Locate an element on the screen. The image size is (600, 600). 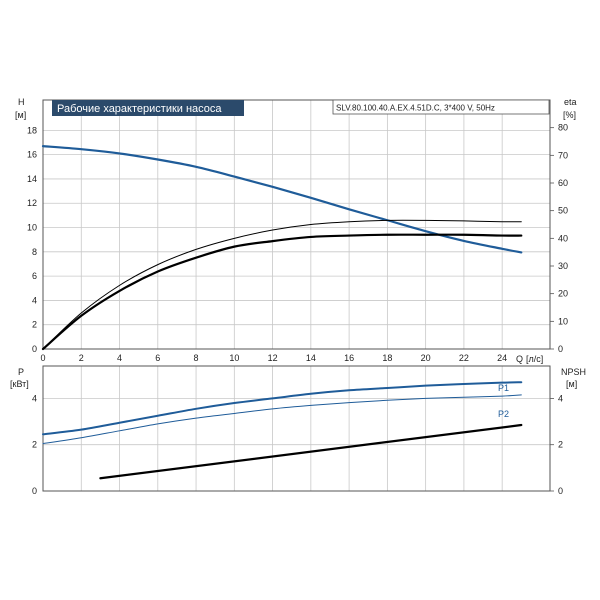
y-left-tick-label: 16 is located at coordinates (32, 155).